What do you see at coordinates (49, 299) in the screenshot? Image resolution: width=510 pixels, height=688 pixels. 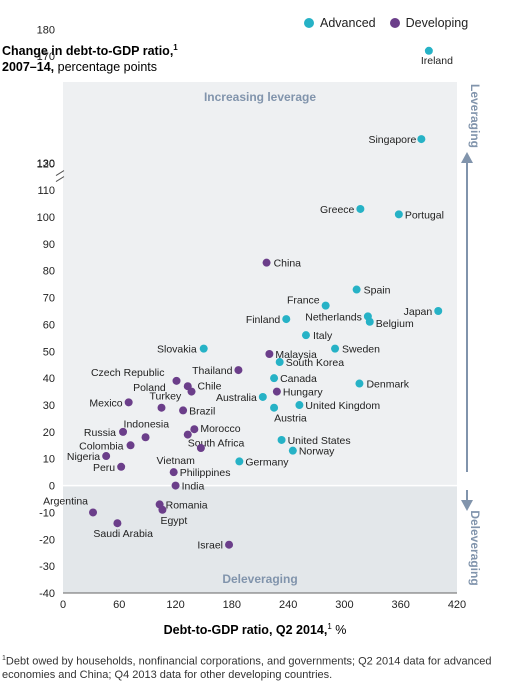 I see `y-tick-label: 70` at bounding box center [49, 299].